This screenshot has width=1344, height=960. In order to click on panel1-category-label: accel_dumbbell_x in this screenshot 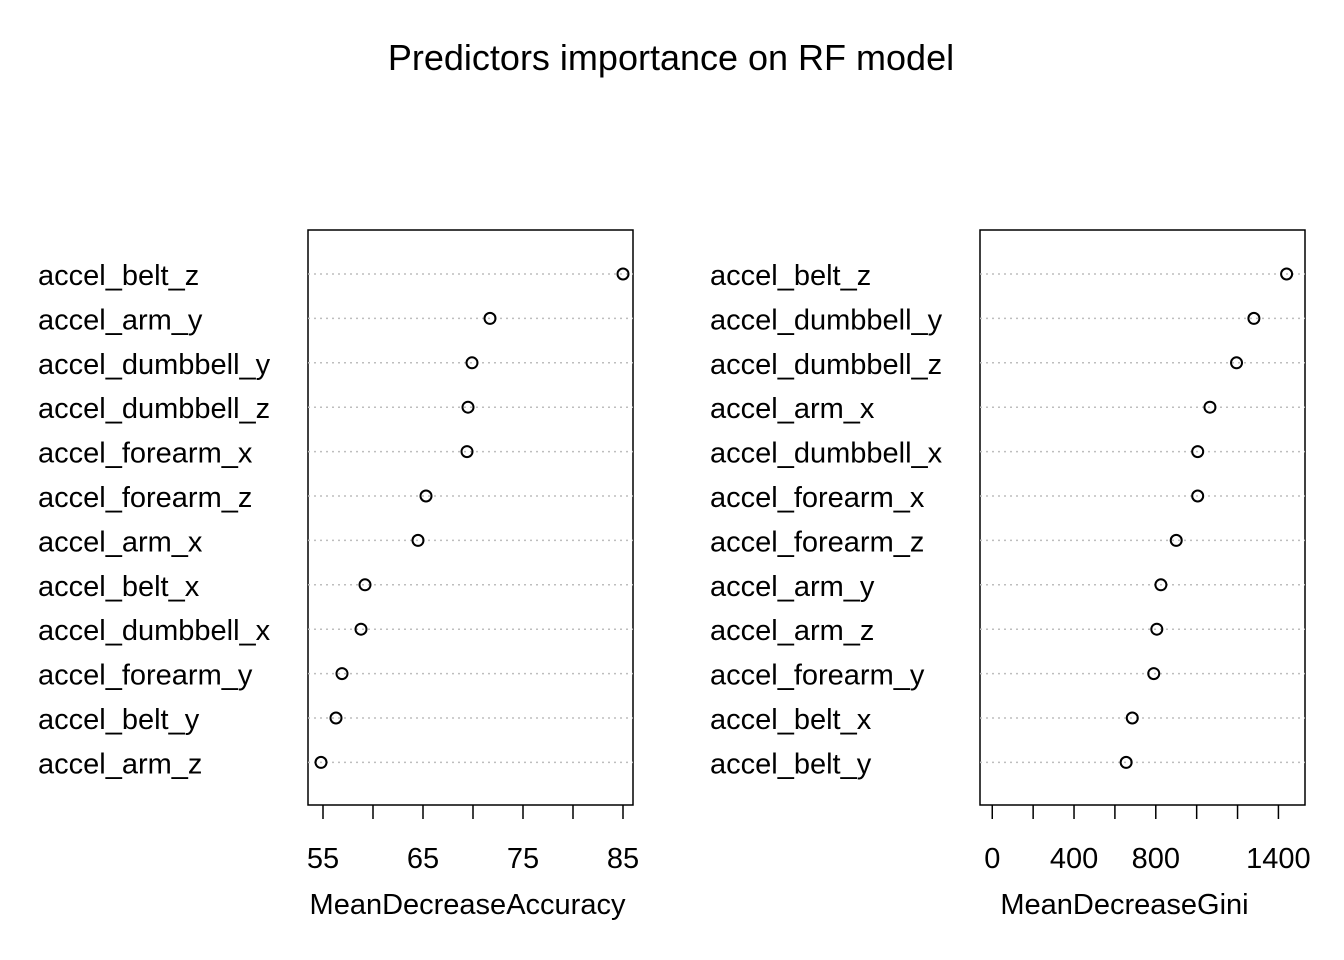, I will do `click(154, 631)`.